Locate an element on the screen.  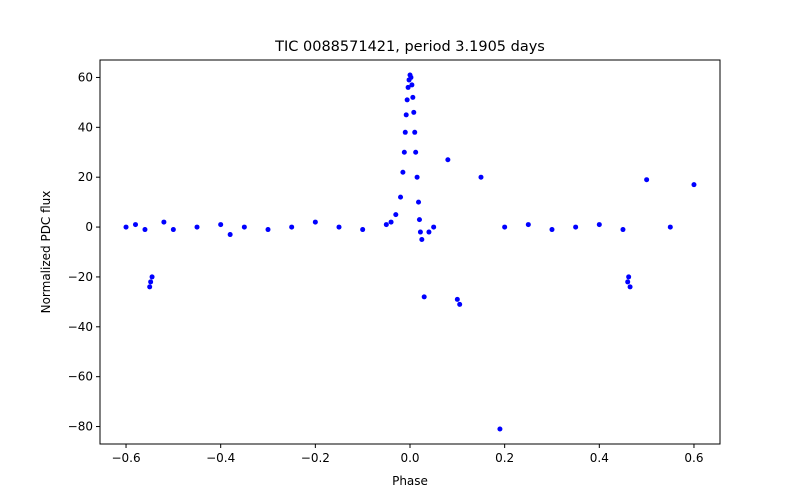
x-axis-title: Phase is located at coordinates (410, 481).